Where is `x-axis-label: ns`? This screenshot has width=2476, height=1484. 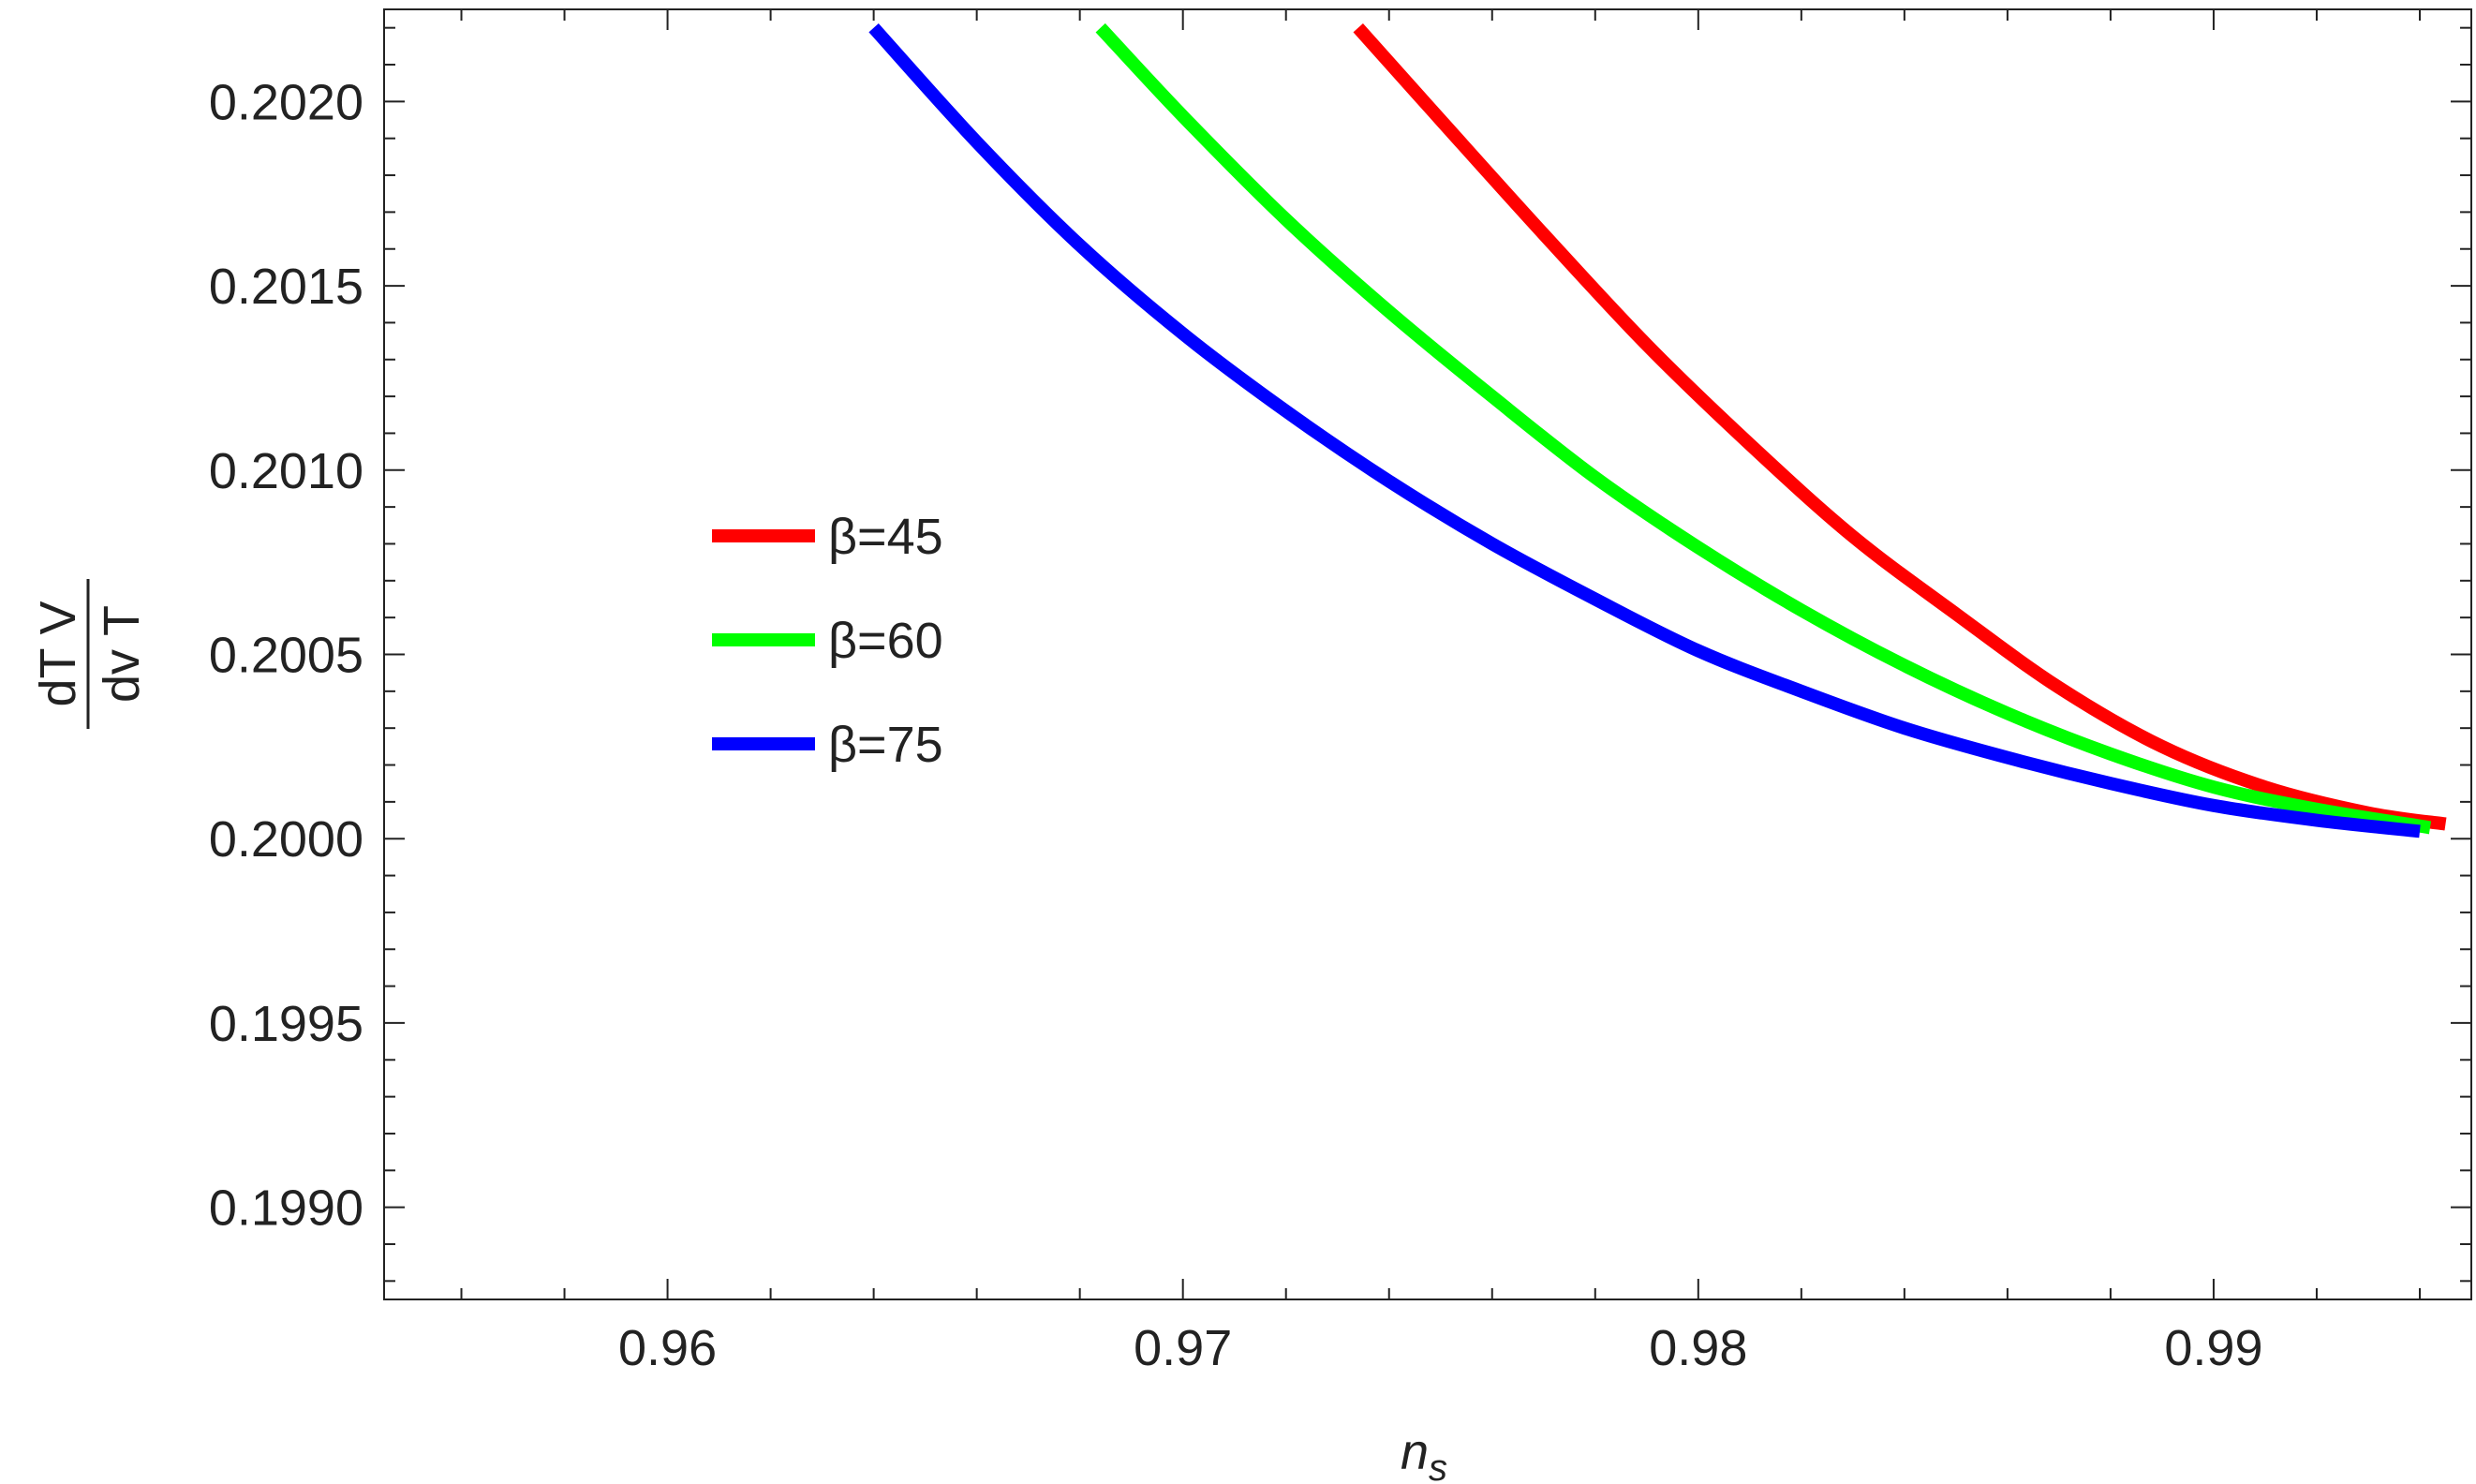 x-axis-label: ns is located at coordinates (1424, 1454).